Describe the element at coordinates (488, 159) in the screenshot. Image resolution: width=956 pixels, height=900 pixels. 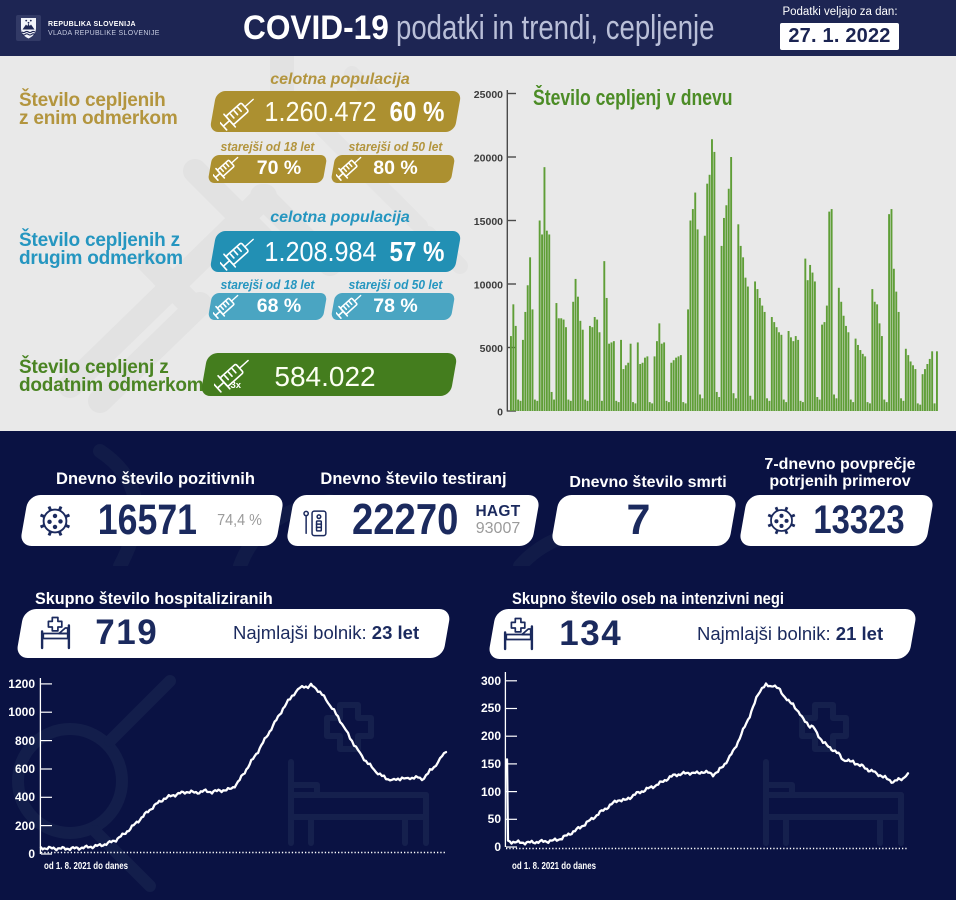
I see `svg-text: 20000` at that location.